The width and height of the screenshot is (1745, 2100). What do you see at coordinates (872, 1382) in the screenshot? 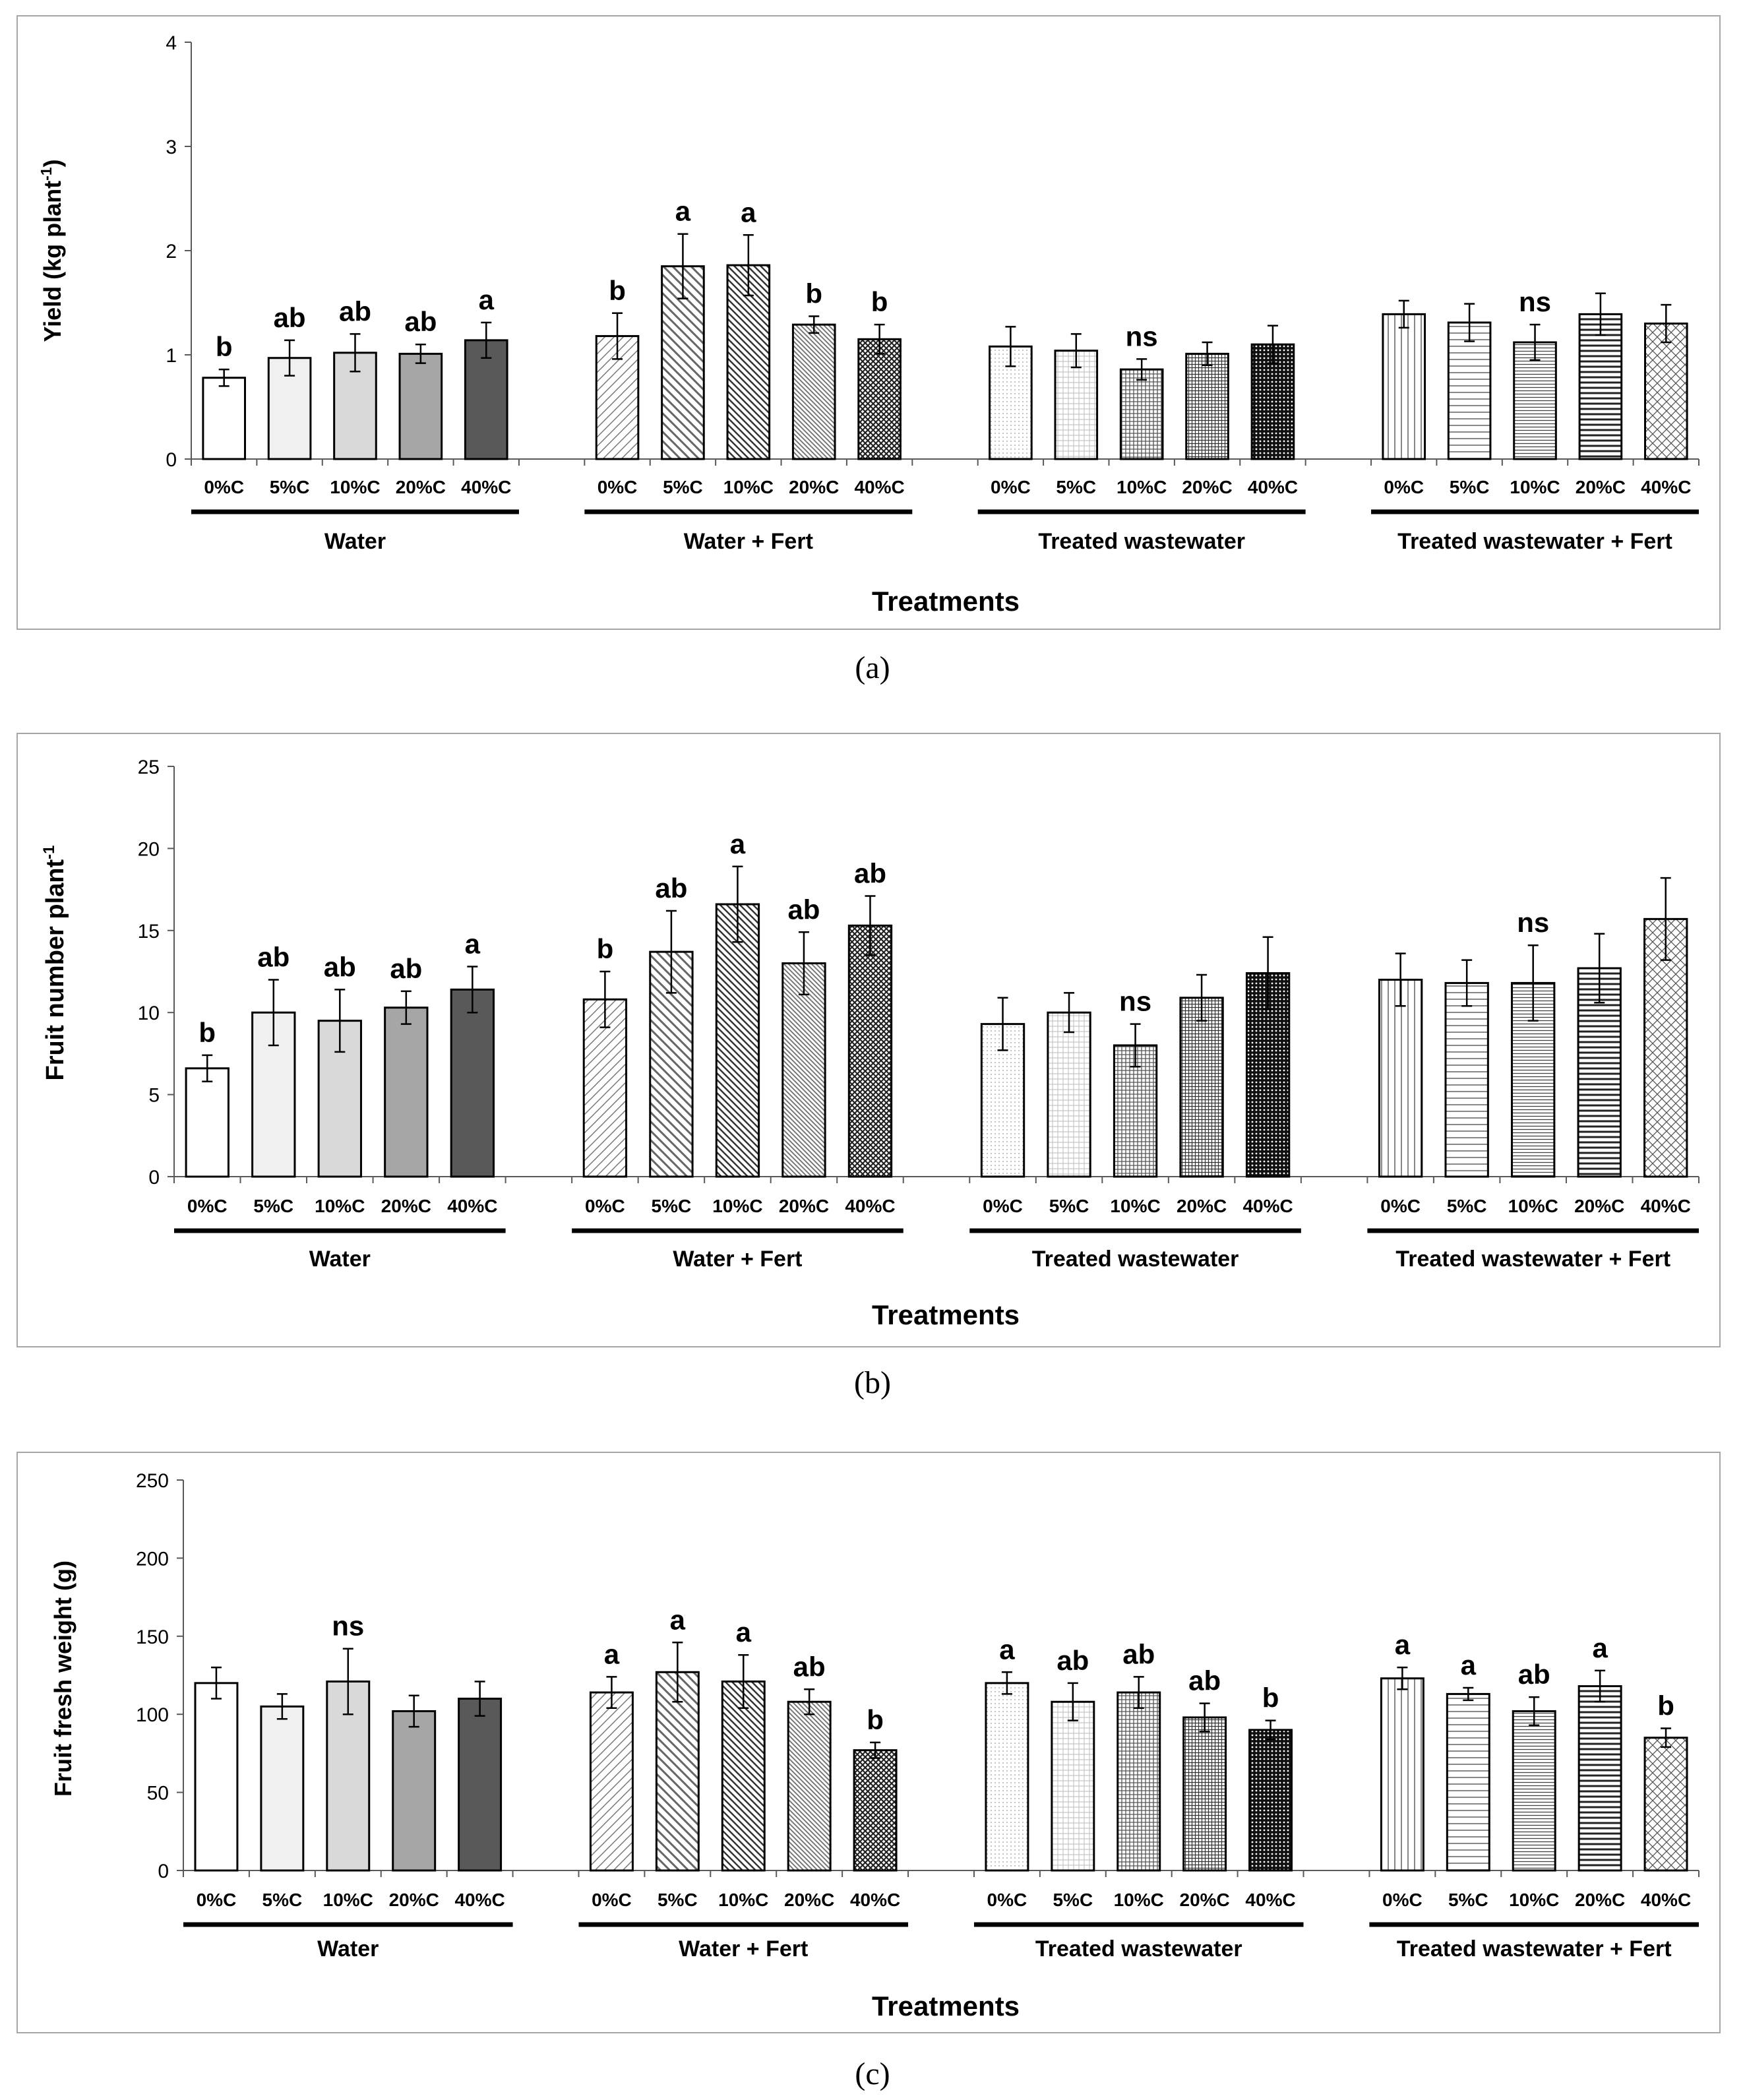
I see `panel-caption-b: (b)` at bounding box center [872, 1382].